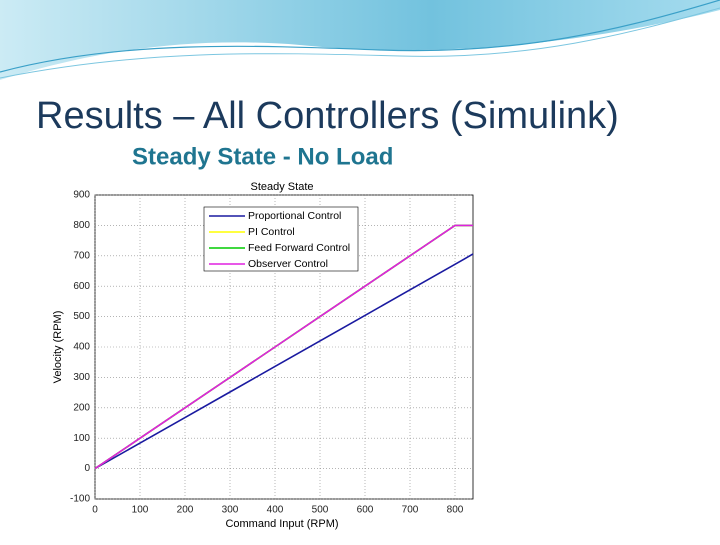 The image size is (720, 545). Describe the element at coordinates (455, 510) in the screenshot. I see `x-tick-label: 800` at that location.